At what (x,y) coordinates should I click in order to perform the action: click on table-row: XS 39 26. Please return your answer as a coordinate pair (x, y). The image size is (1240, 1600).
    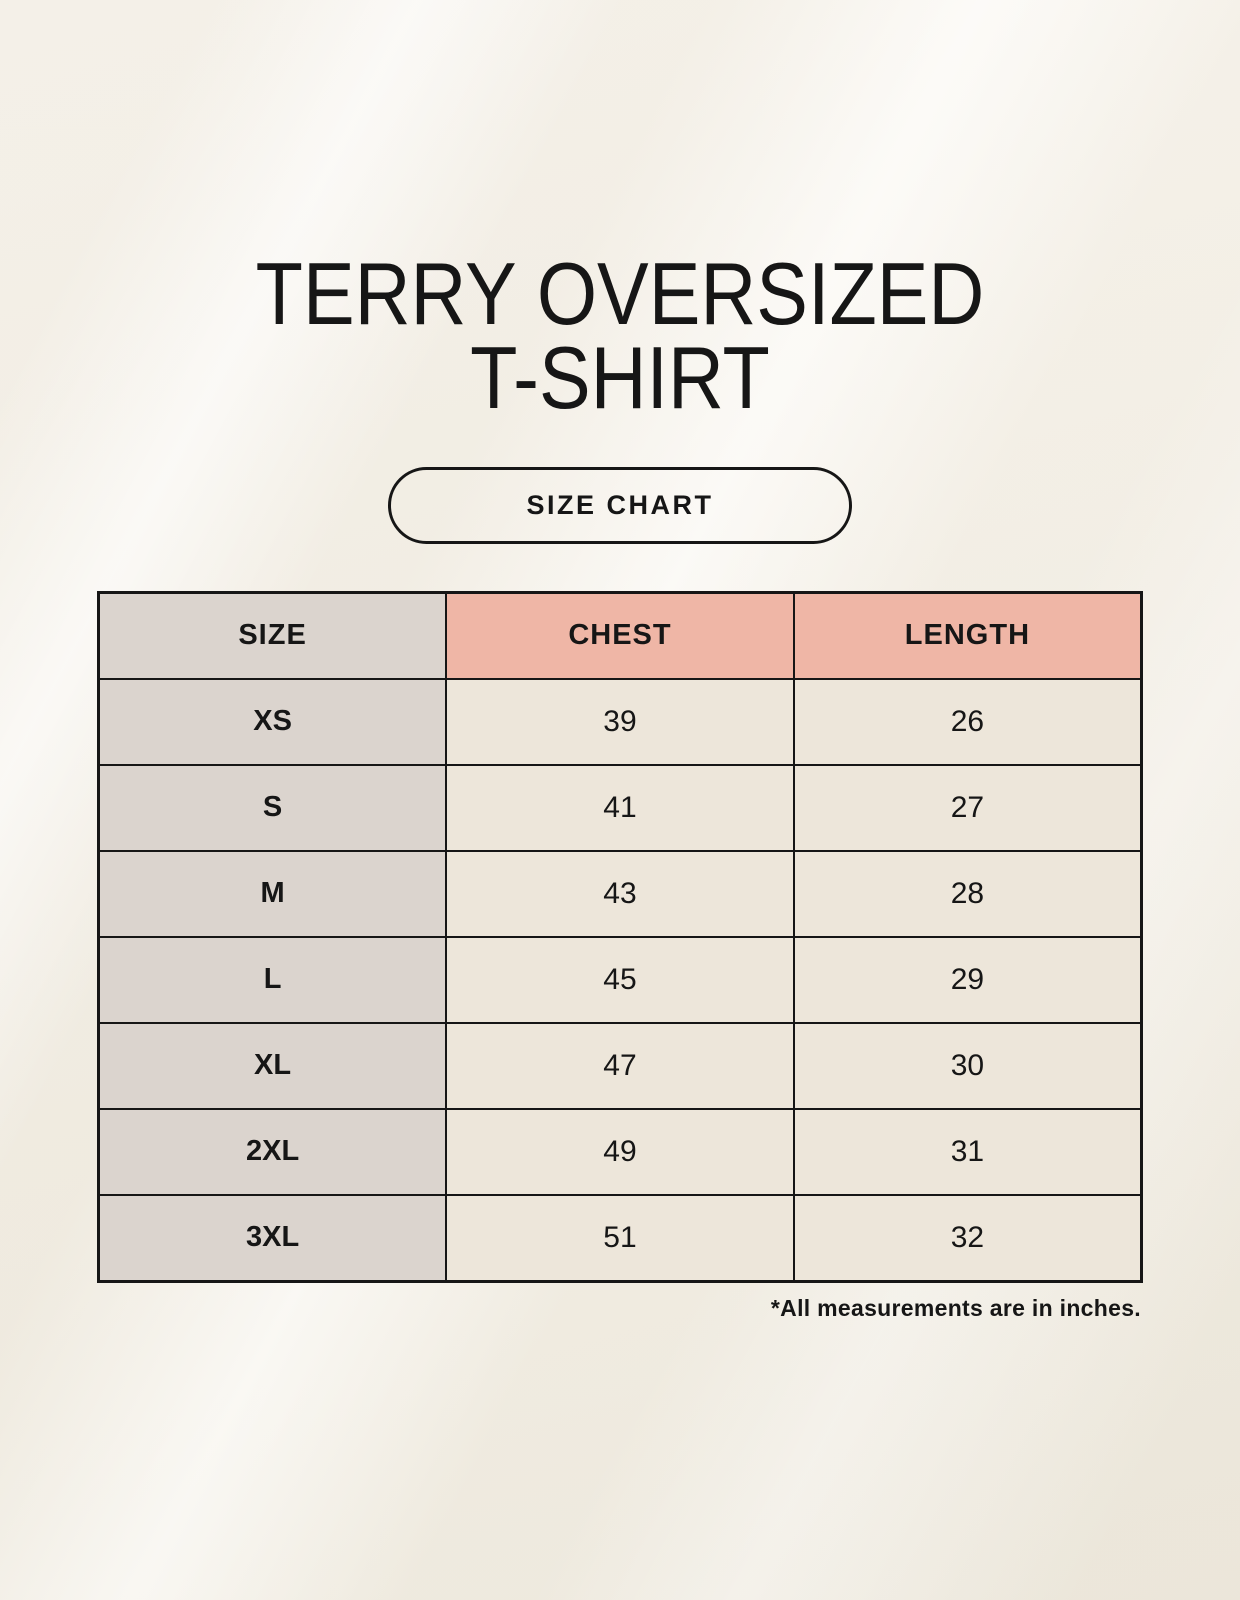
    Looking at the image, I should click on (620, 721).